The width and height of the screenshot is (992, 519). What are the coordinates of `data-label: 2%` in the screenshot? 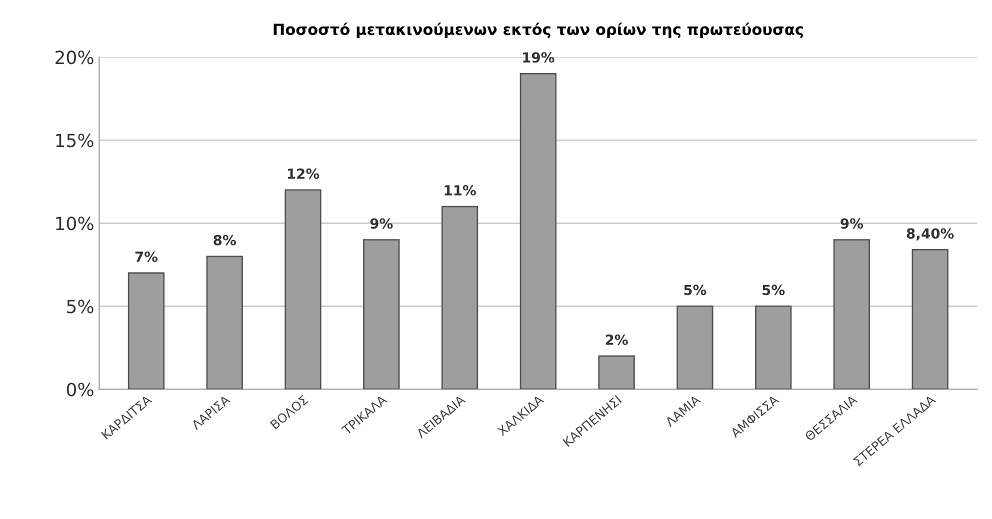 It's located at (617, 340).